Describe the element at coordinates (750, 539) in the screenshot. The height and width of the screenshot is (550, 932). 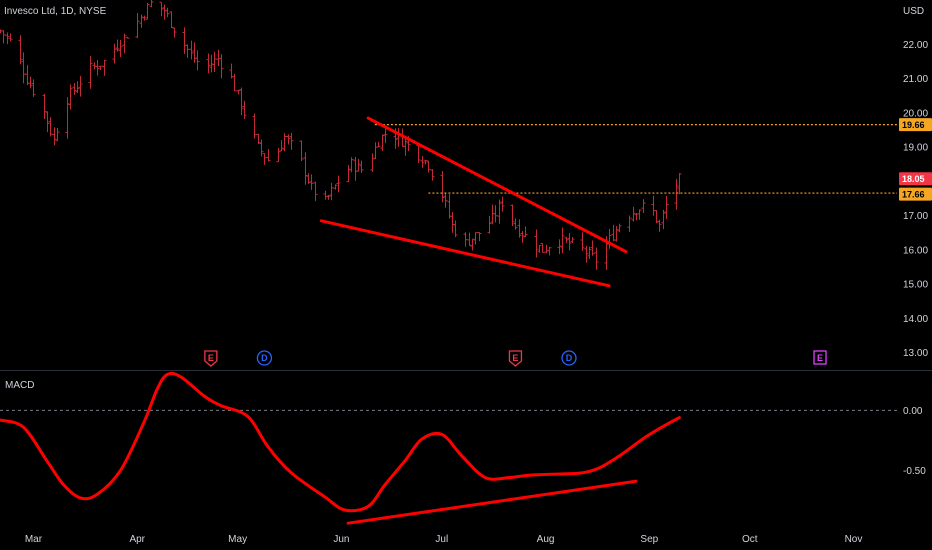
I see `time-tick-label: Oct` at that location.